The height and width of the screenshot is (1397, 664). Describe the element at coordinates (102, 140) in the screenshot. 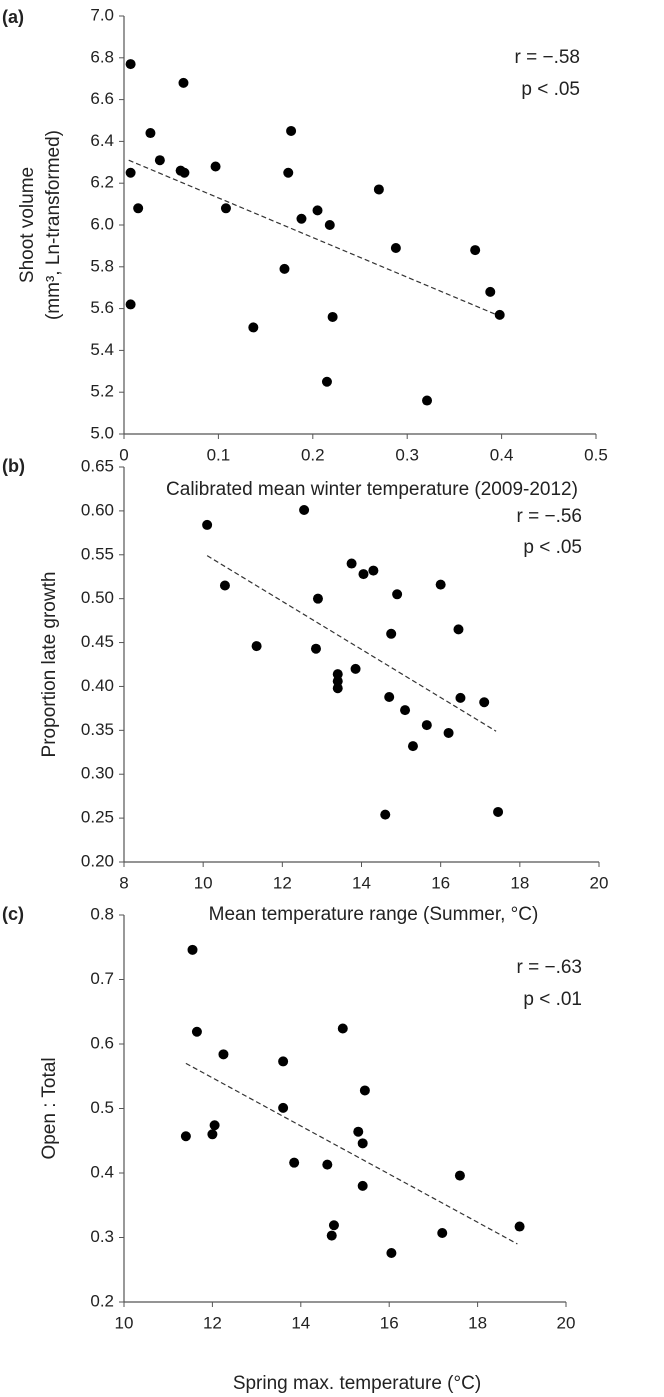

I see `y-tick-label: 6.4` at that location.